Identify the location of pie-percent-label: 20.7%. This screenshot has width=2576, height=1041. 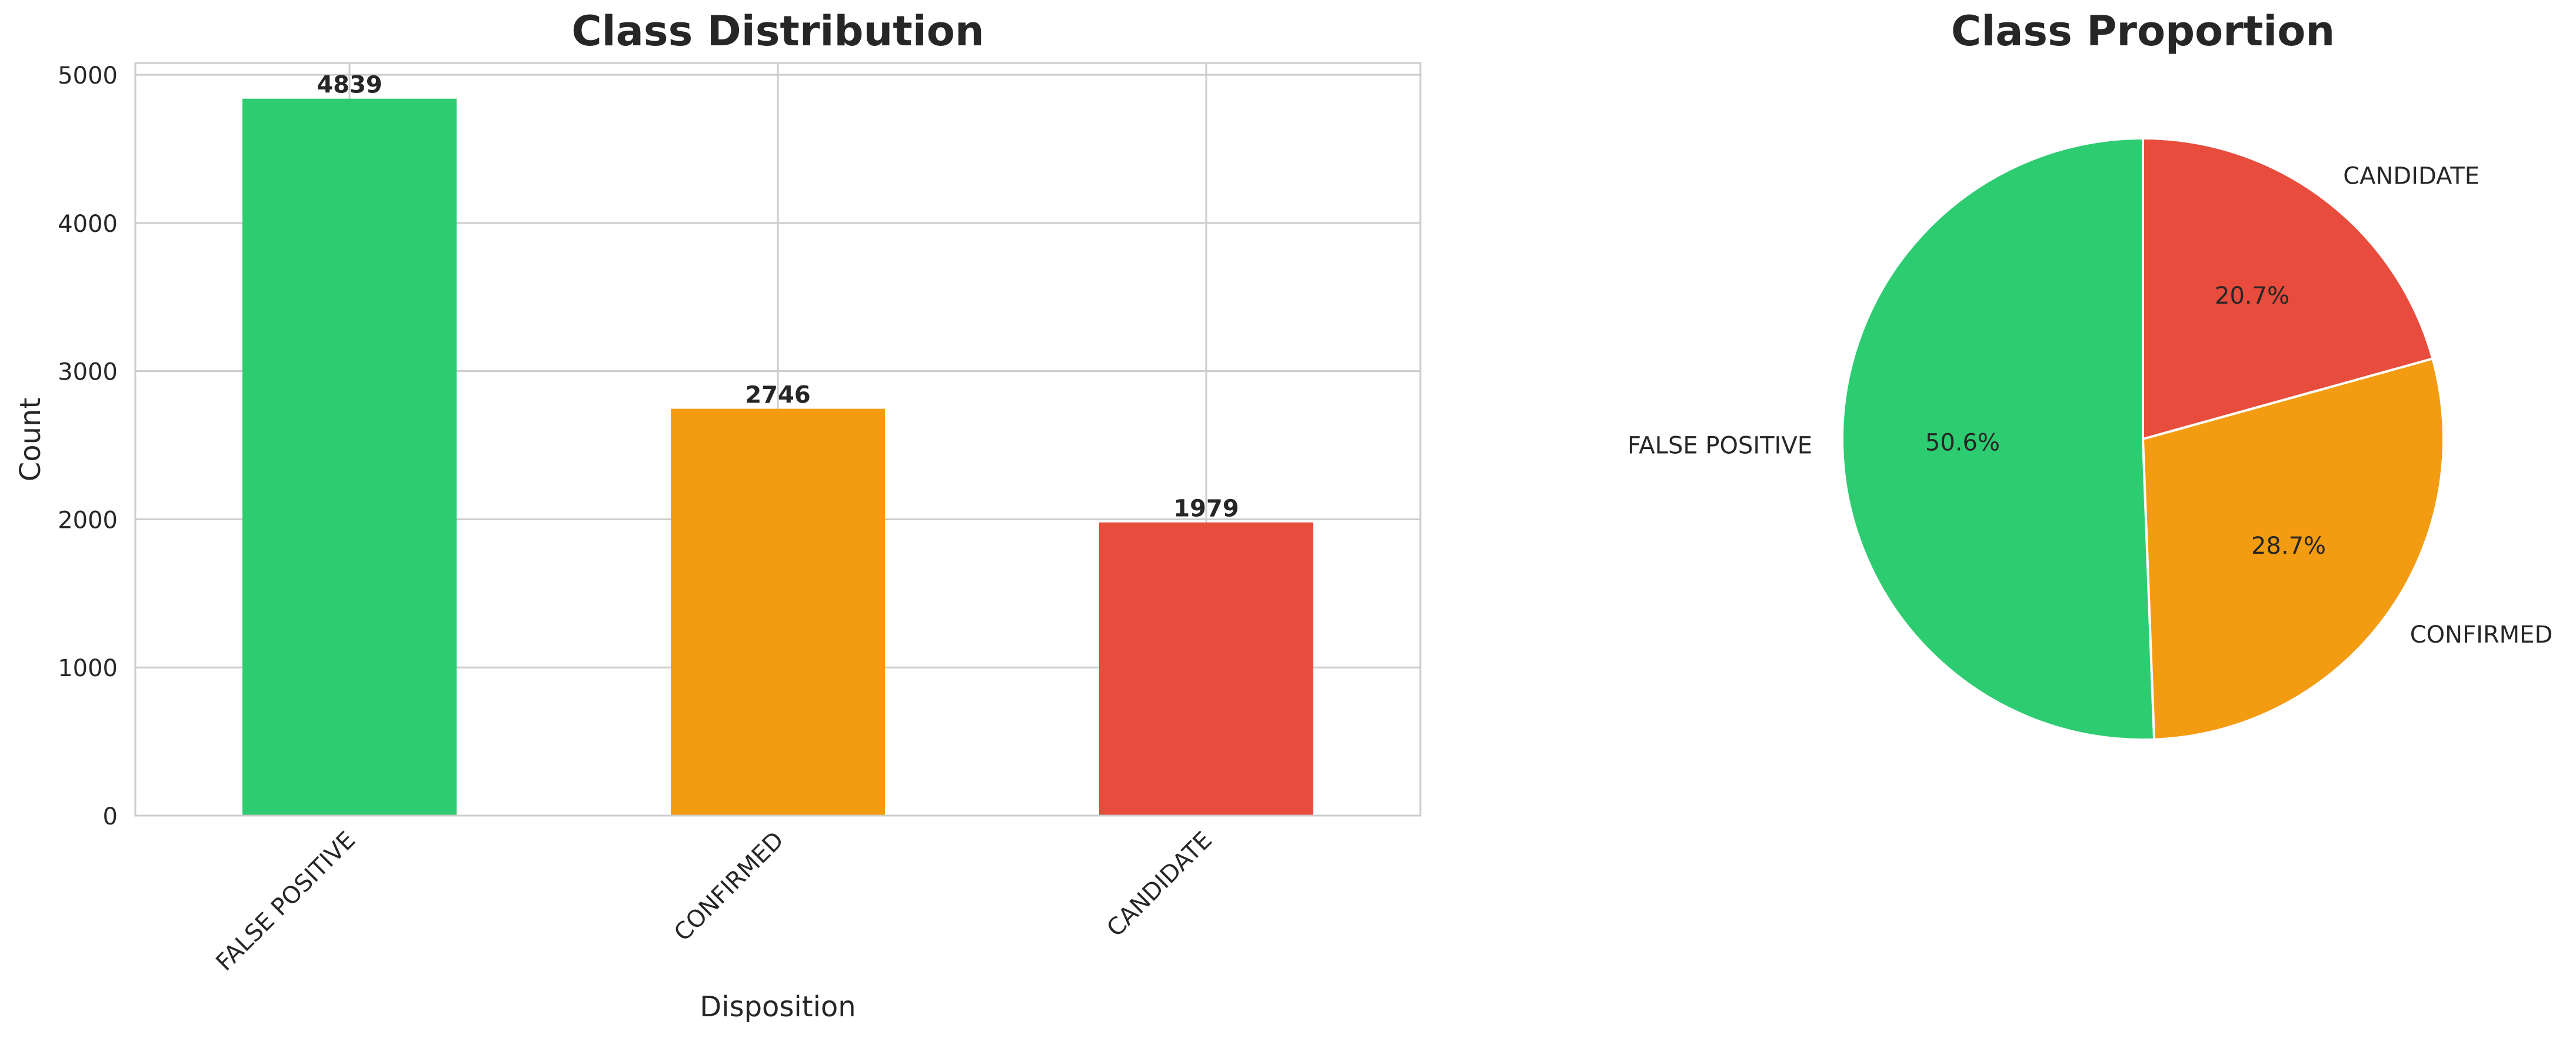
(2252, 296).